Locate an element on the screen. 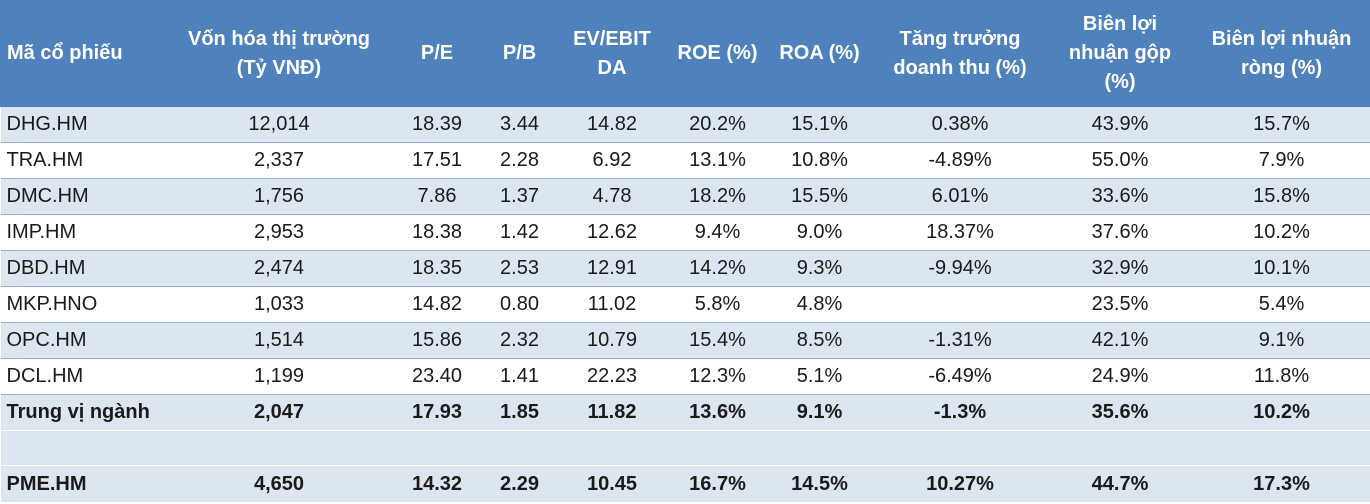 This screenshot has height=504, width=1370. cell-roe: 5.8% is located at coordinates (717, 304).